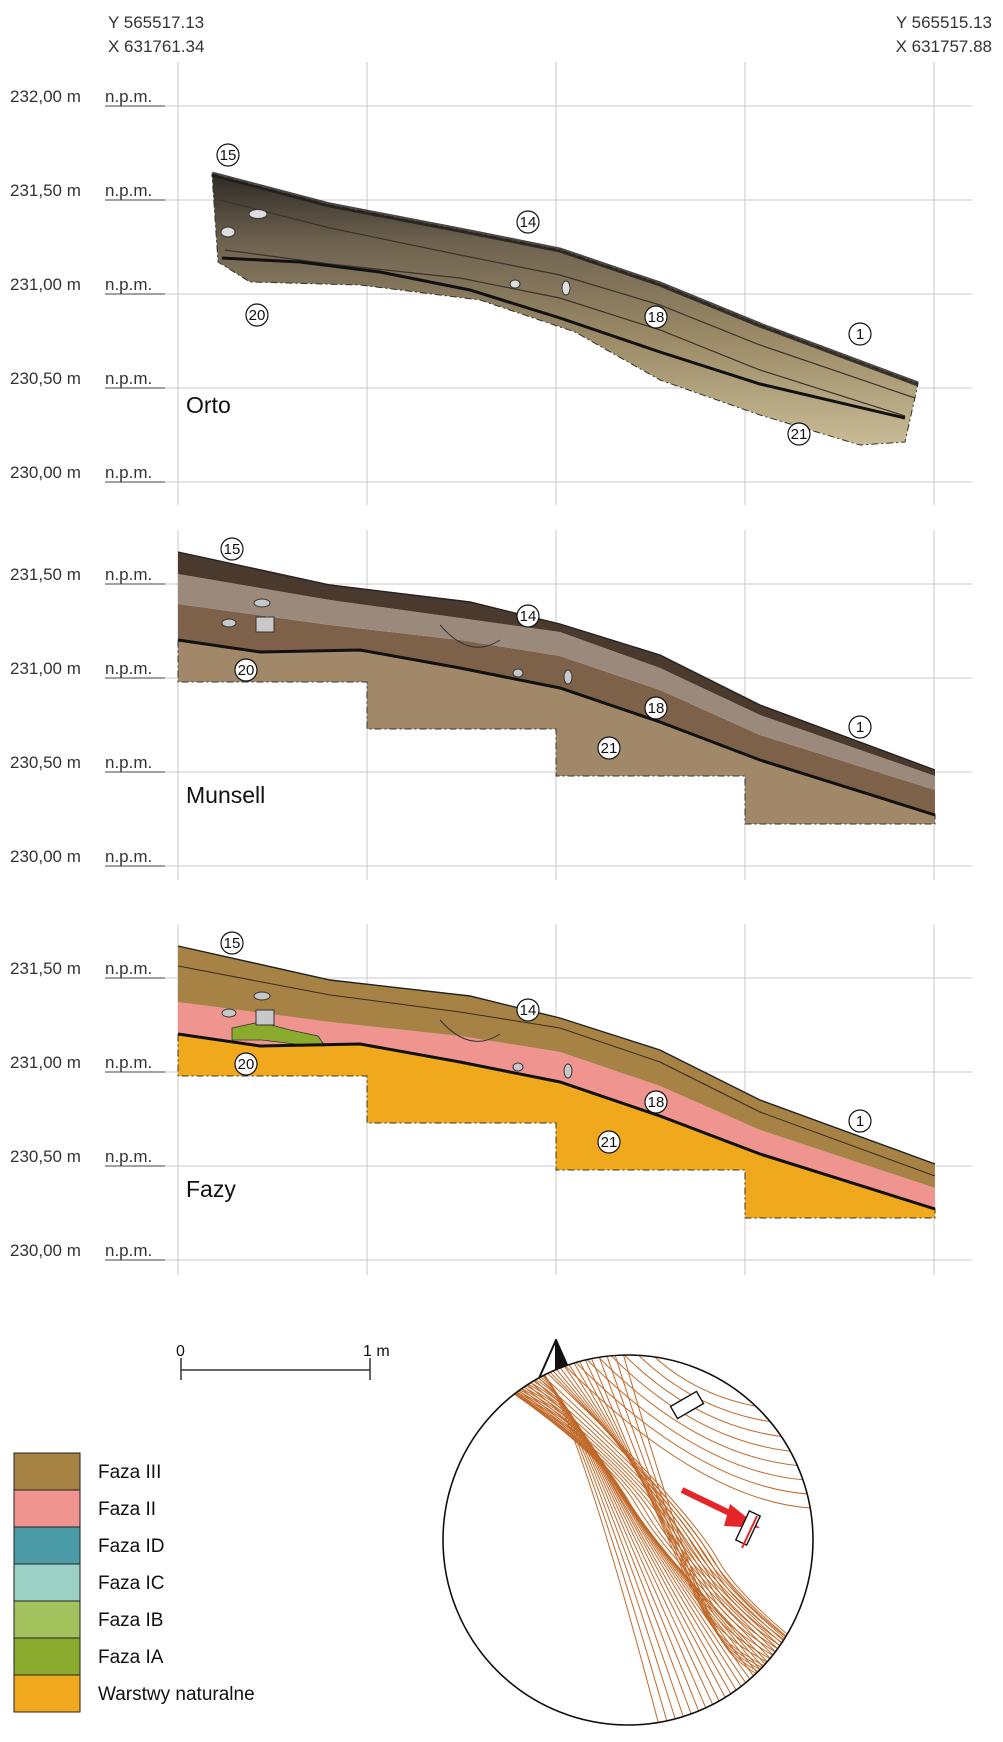  What do you see at coordinates (88, 1619) in the screenshot?
I see `legend-item: Faza IB` at bounding box center [88, 1619].